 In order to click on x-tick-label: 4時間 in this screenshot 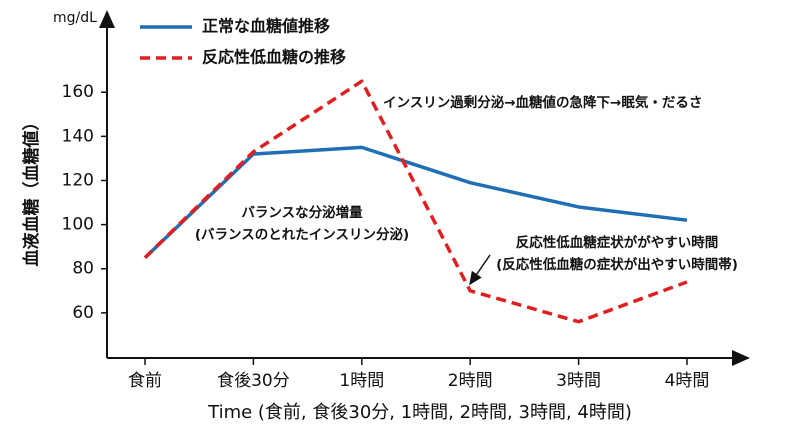, I will do `click(687, 381)`.